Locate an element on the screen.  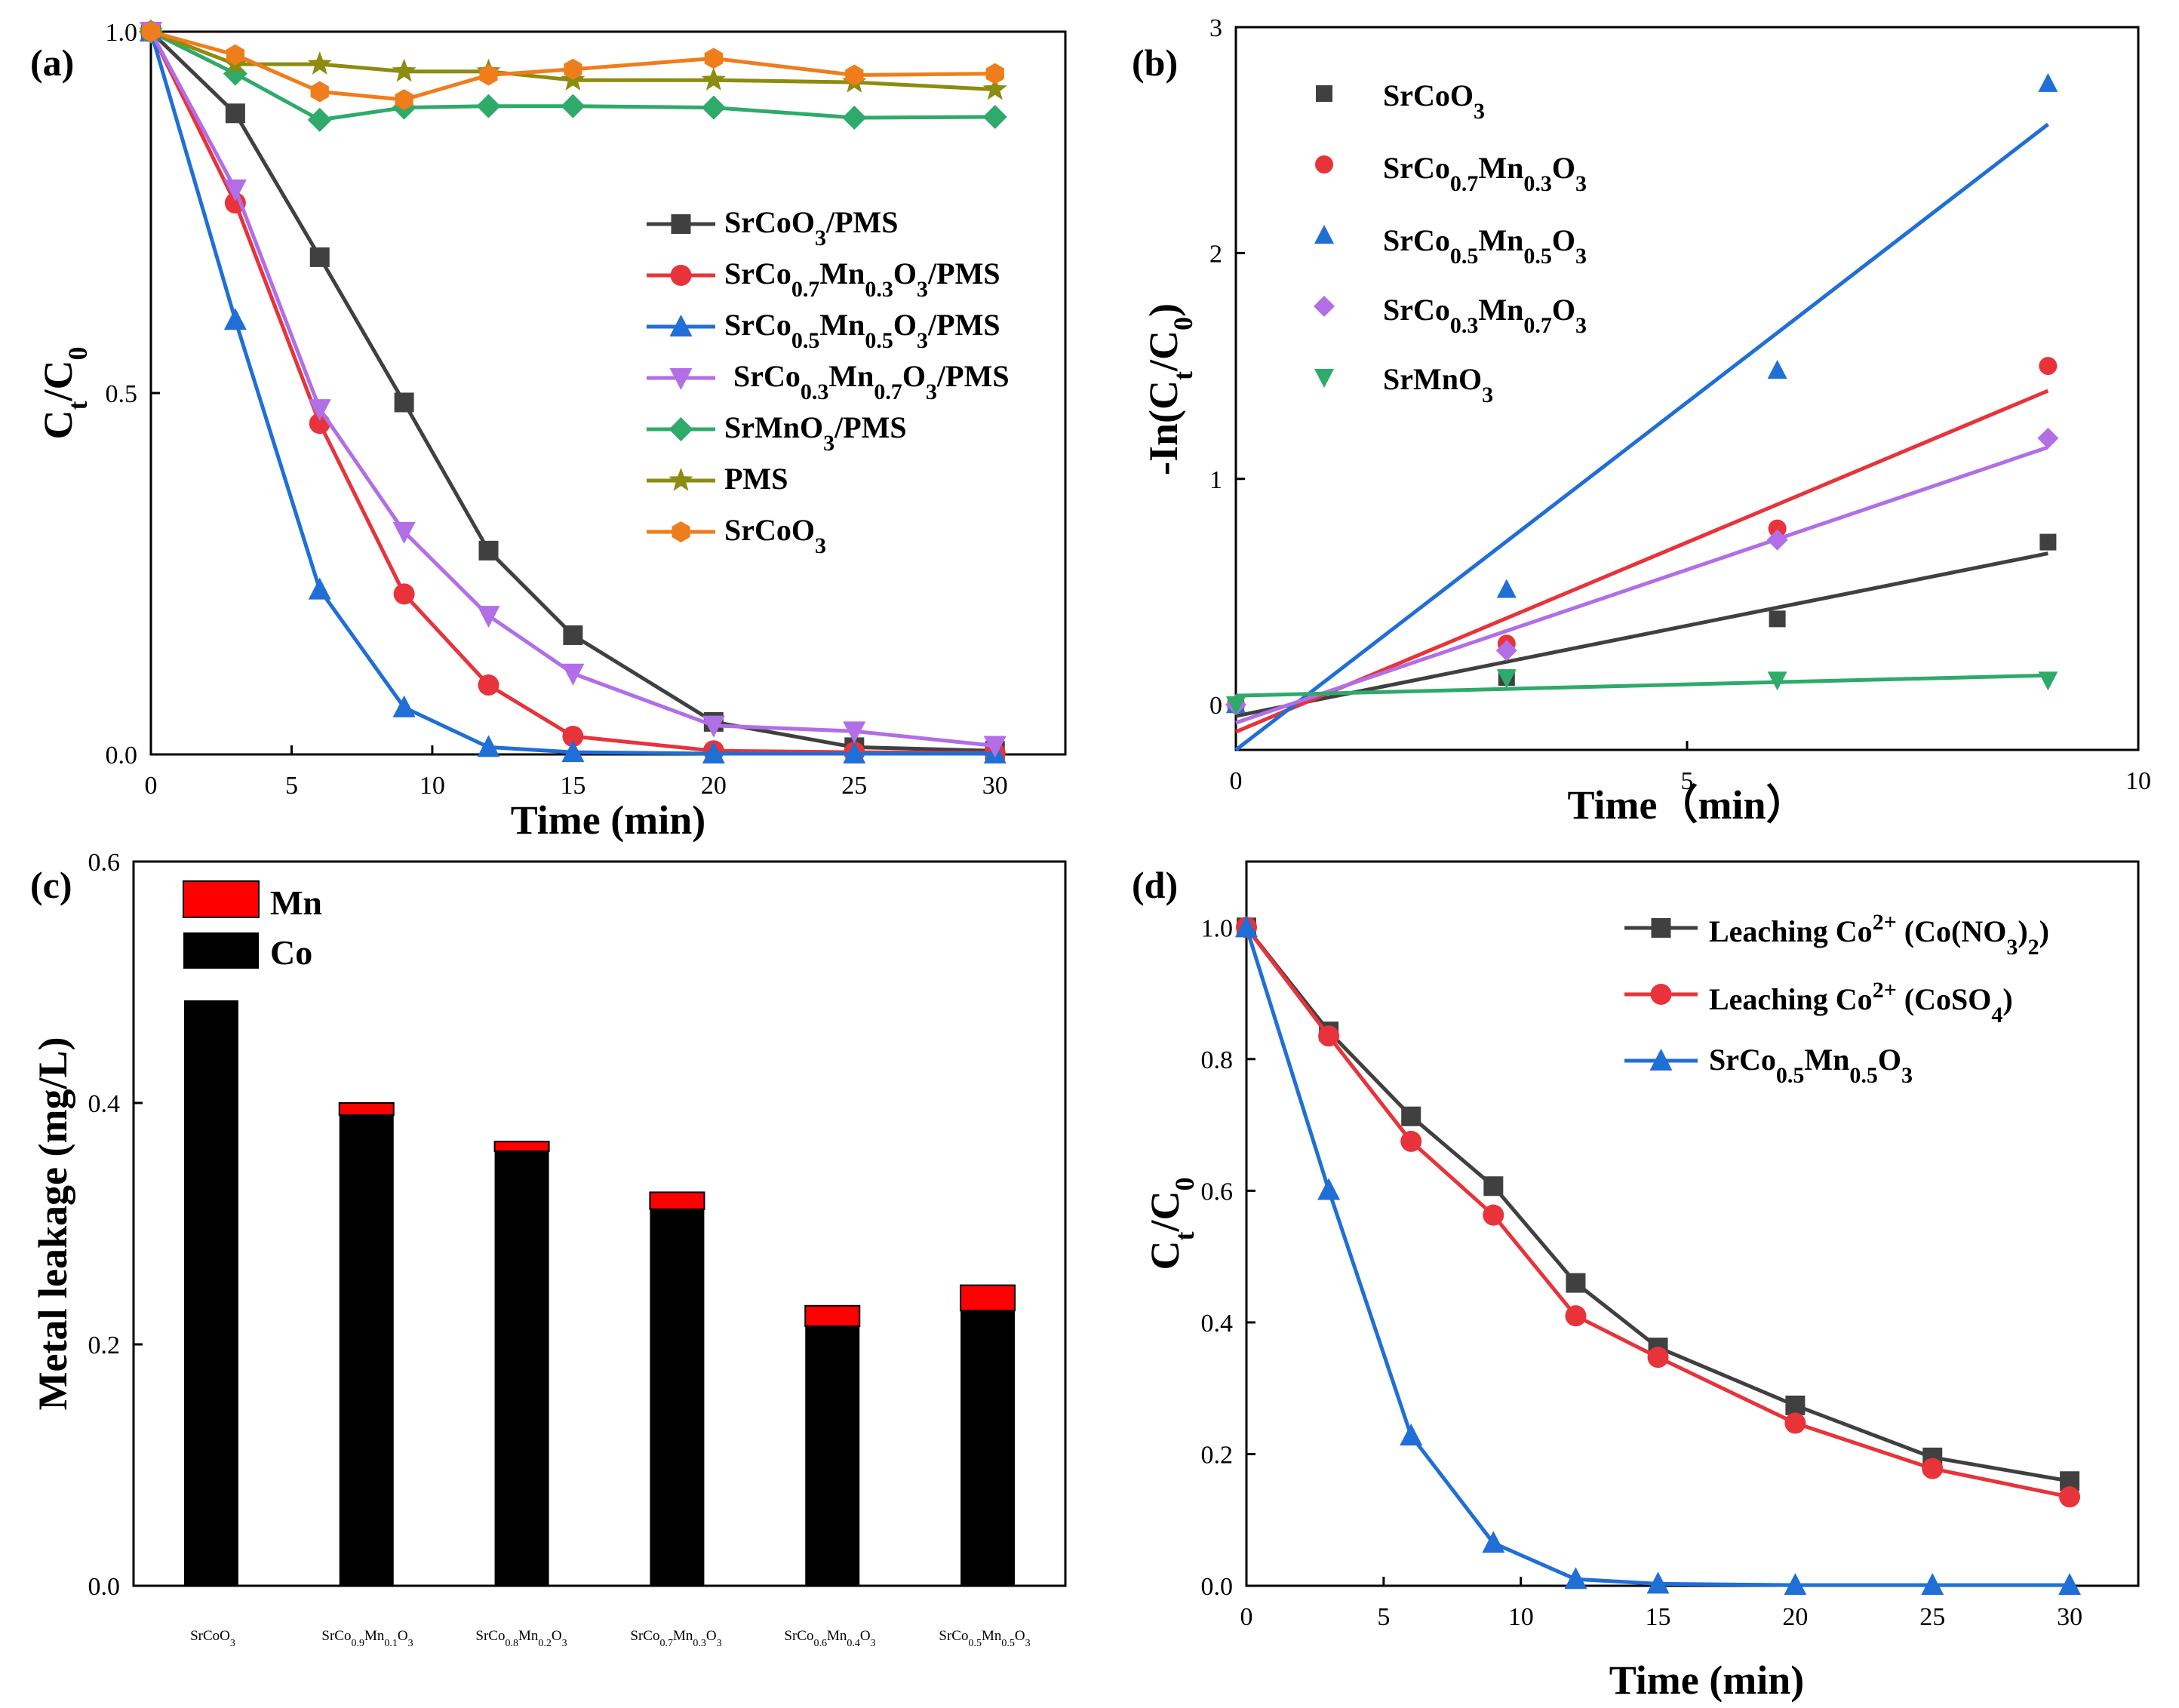
legend-a-4-marker is located at coordinates (680, 429).